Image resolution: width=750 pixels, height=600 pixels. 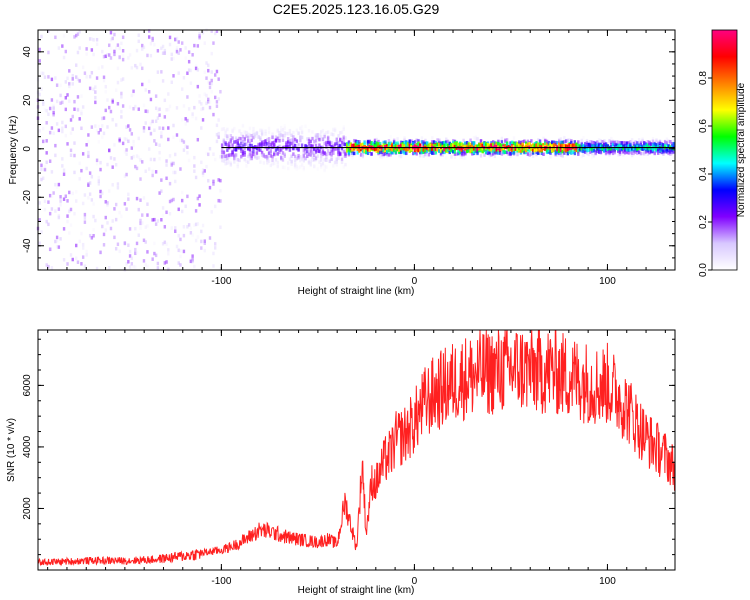 I want to click on x-tick-label: 100, so click(x=607, y=281).